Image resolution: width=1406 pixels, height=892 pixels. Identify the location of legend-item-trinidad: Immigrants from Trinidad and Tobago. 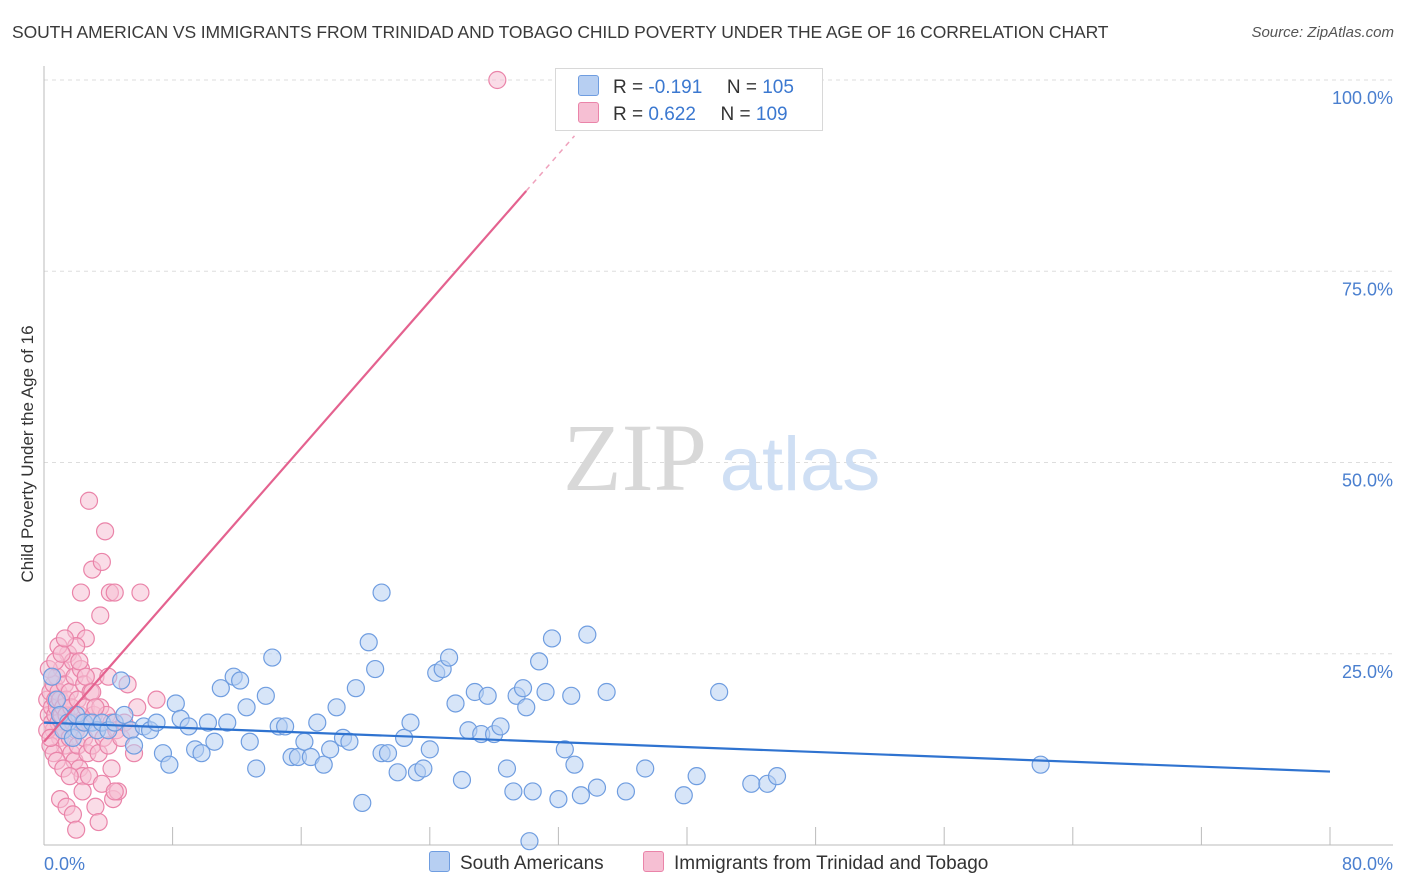
(815, 863).